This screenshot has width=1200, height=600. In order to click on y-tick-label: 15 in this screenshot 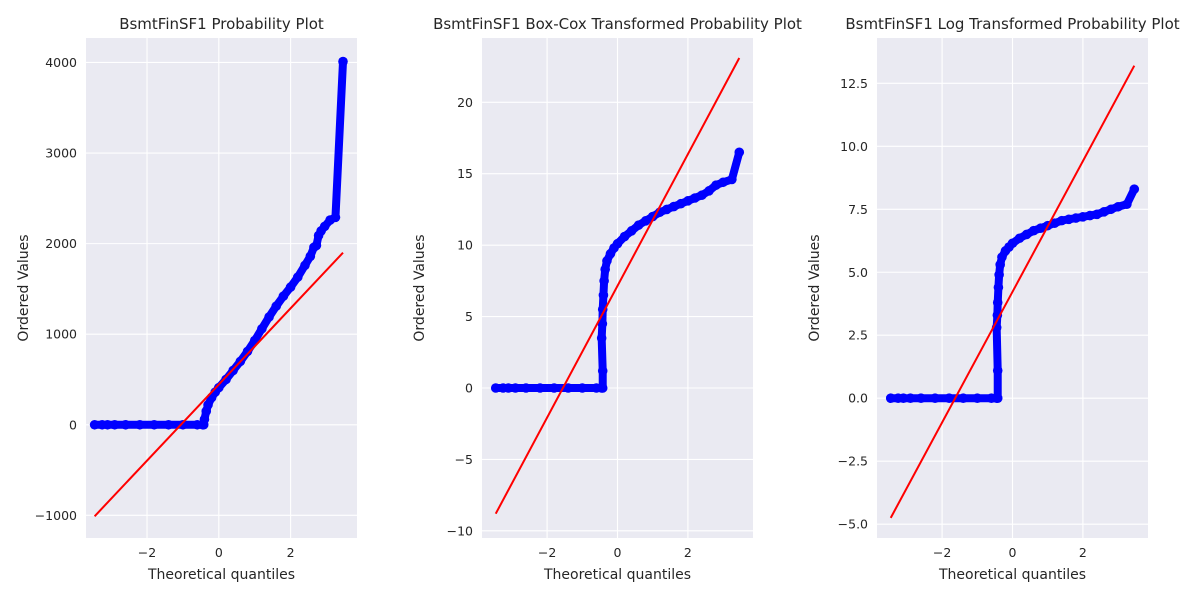, I will do `click(465, 173)`.